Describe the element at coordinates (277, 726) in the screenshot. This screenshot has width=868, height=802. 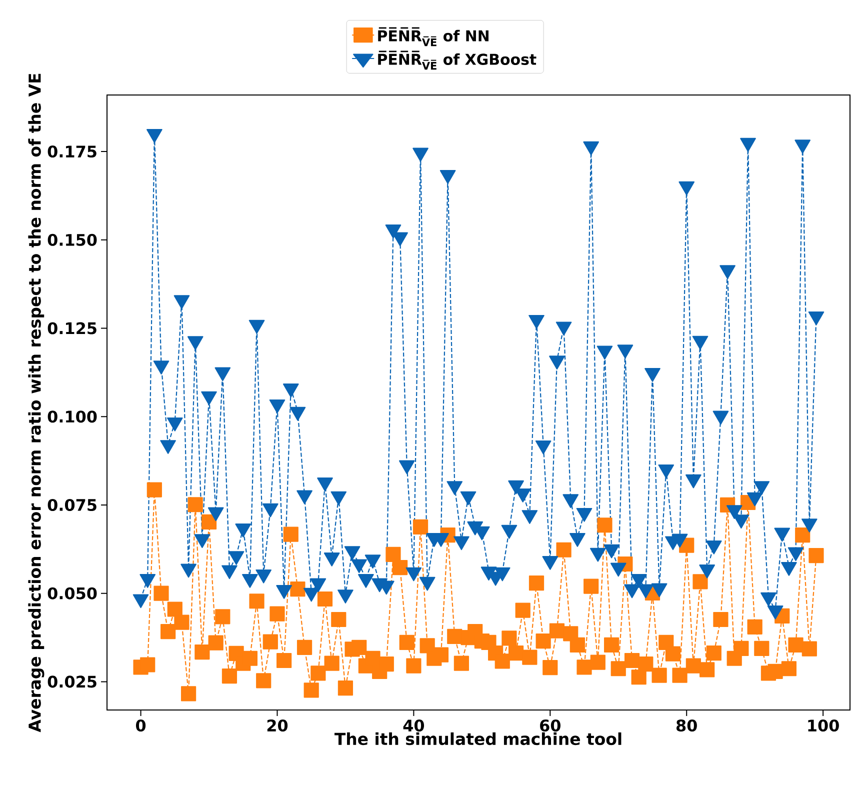
I see `x-tick-label: 20` at that location.